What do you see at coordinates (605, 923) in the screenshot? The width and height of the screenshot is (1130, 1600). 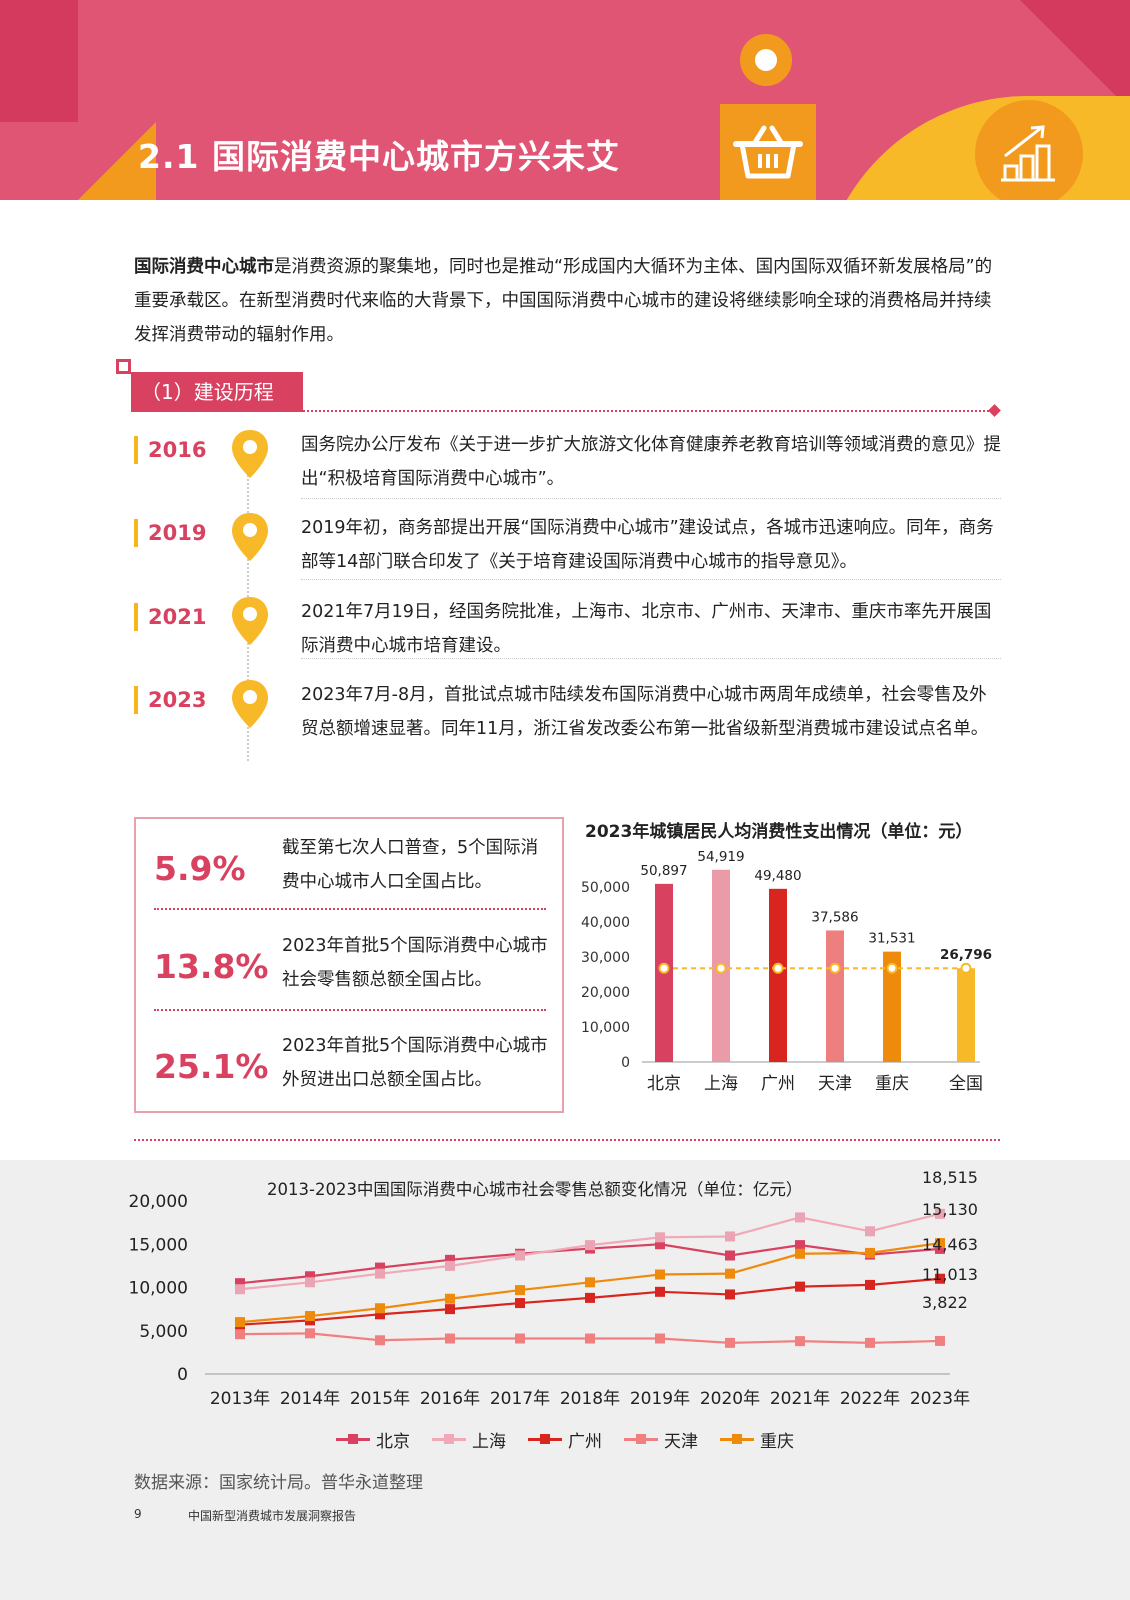 I see `y-tick-label: 40,000` at bounding box center [605, 923].